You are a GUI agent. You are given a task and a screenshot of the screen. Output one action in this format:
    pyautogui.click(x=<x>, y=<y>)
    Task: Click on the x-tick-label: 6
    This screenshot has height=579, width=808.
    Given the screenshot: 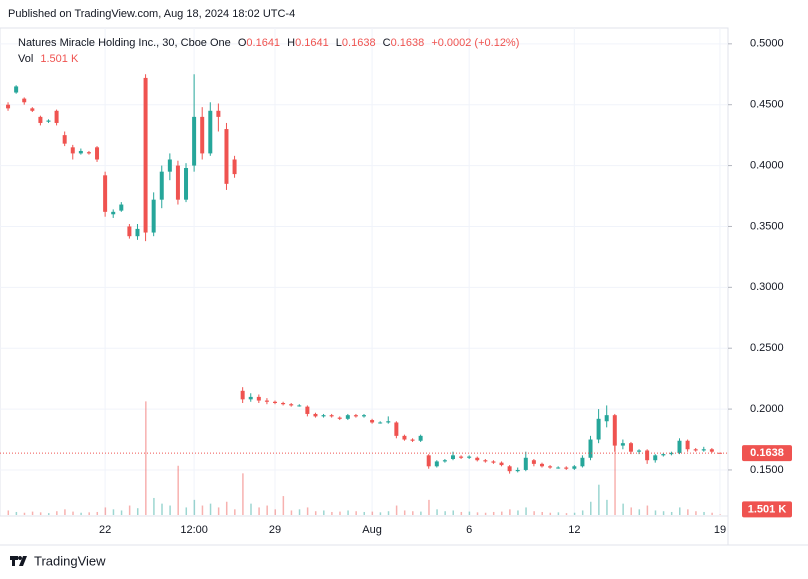 What is the action you would take?
    pyautogui.click(x=469, y=530)
    